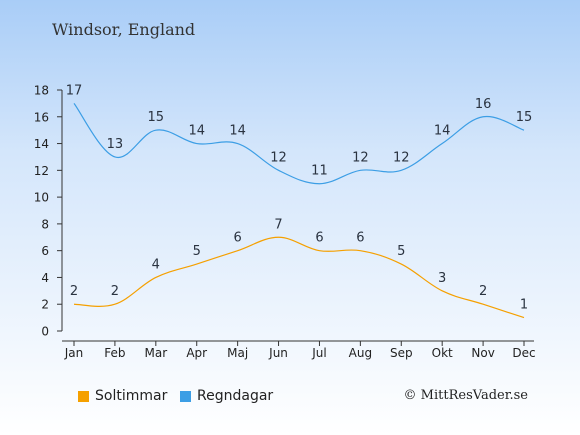 This screenshot has width=580, height=435. I want to click on y-tick-label: 0, so click(45, 332).